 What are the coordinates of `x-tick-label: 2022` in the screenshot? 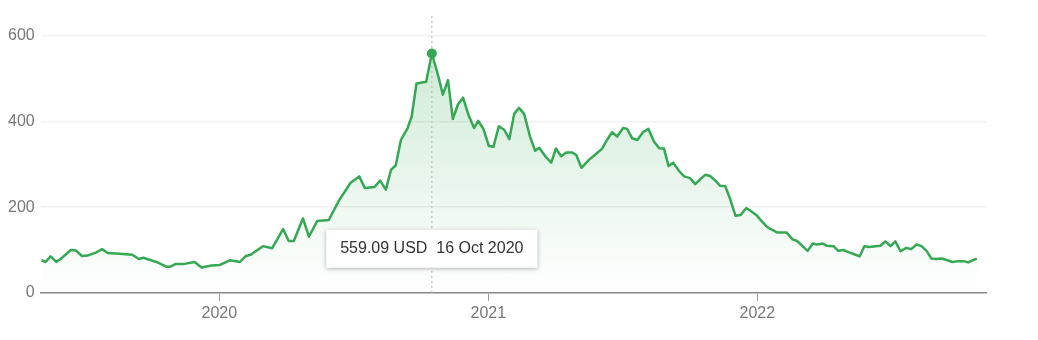 It's located at (757, 312).